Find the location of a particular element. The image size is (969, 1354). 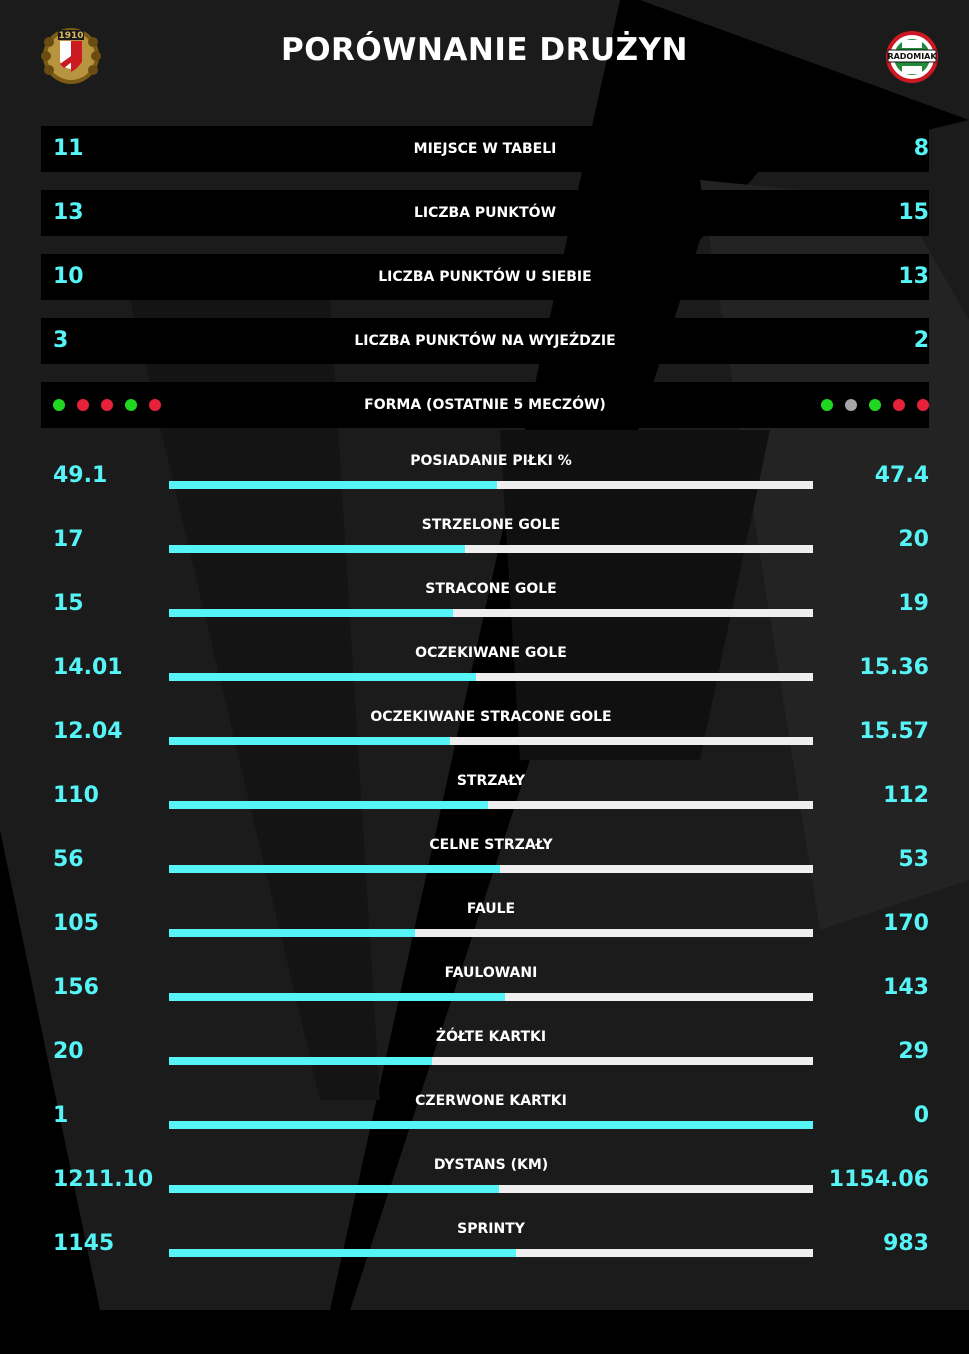

stat-label: LICZBA PUNKTÓW U SIEBIE is located at coordinates (485, 277).